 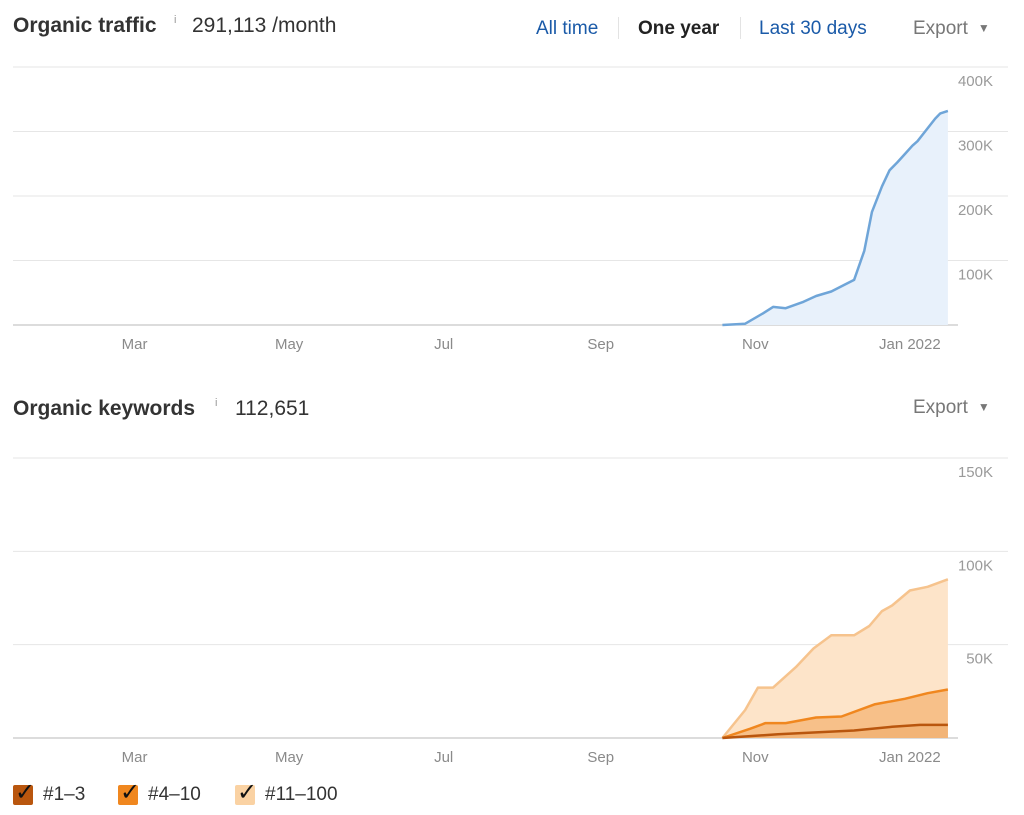 I want to click on keywords-info-icon: i, so click(x=216, y=403).